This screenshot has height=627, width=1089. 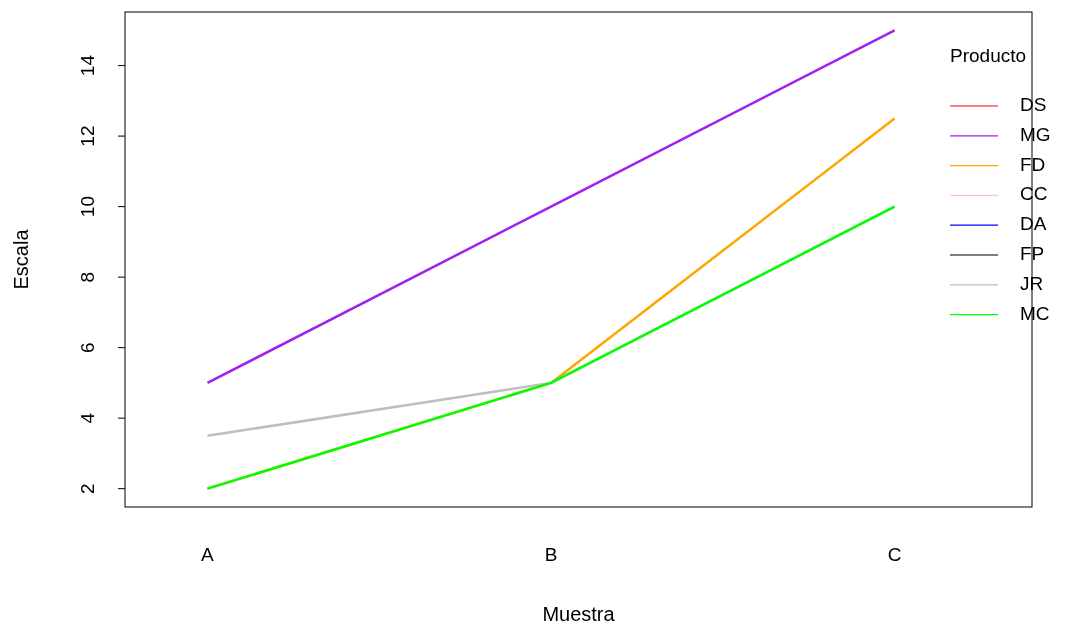 What do you see at coordinates (894, 554) in the screenshot?
I see `x-tick-label: C` at bounding box center [894, 554].